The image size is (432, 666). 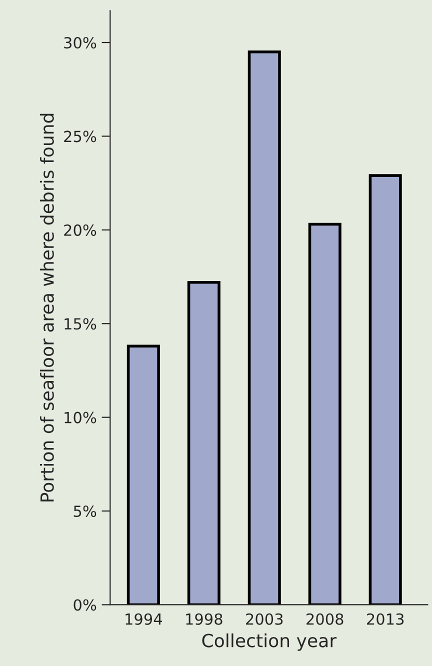 What do you see at coordinates (144, 619) in the screenshot?
I see `x-tick-label: 1994` at bounding box center [144, 619].